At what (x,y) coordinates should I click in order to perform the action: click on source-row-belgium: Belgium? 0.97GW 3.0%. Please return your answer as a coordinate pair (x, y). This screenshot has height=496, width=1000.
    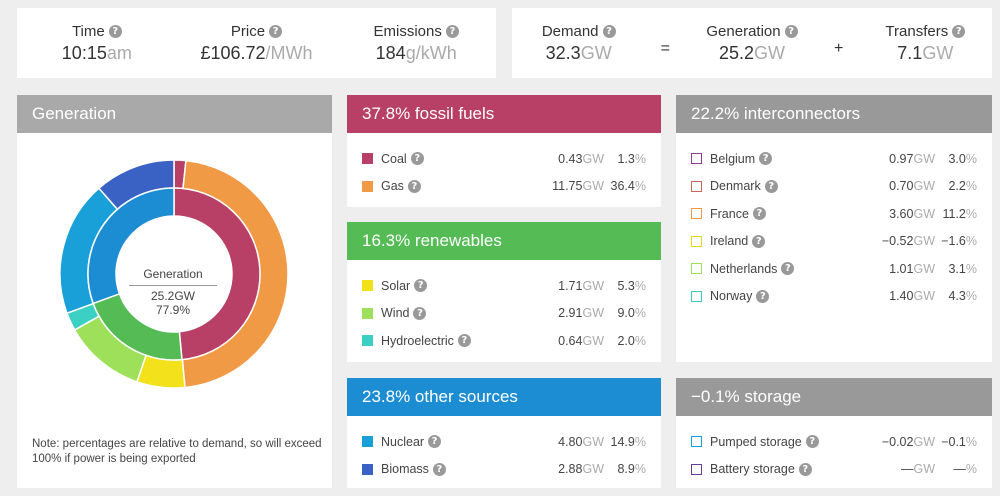
    Looking at the image, I should click on (834, 159).